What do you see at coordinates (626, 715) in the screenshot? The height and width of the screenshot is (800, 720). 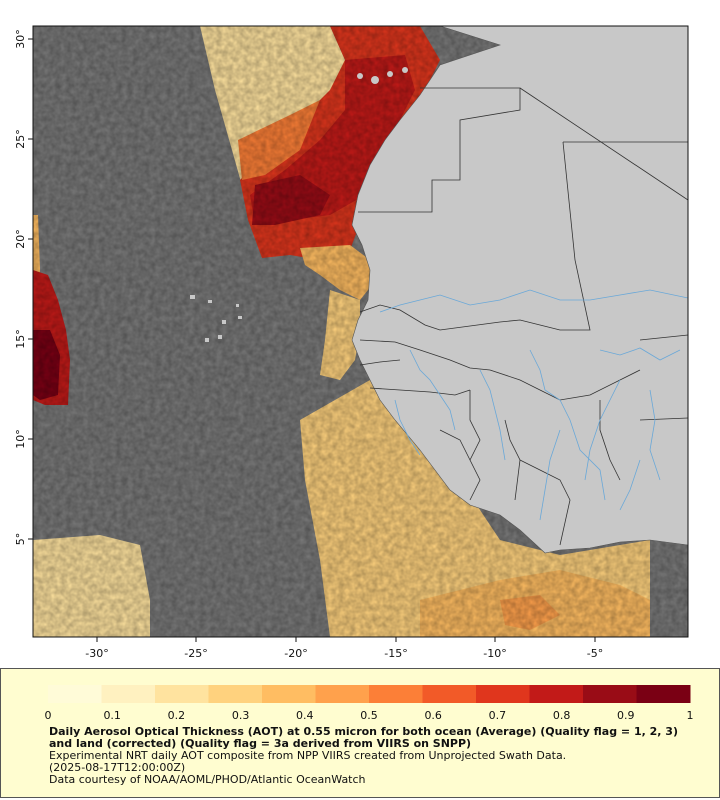 I see `colorbar-tick-label: 0.9` at bounding box center [626, 715].